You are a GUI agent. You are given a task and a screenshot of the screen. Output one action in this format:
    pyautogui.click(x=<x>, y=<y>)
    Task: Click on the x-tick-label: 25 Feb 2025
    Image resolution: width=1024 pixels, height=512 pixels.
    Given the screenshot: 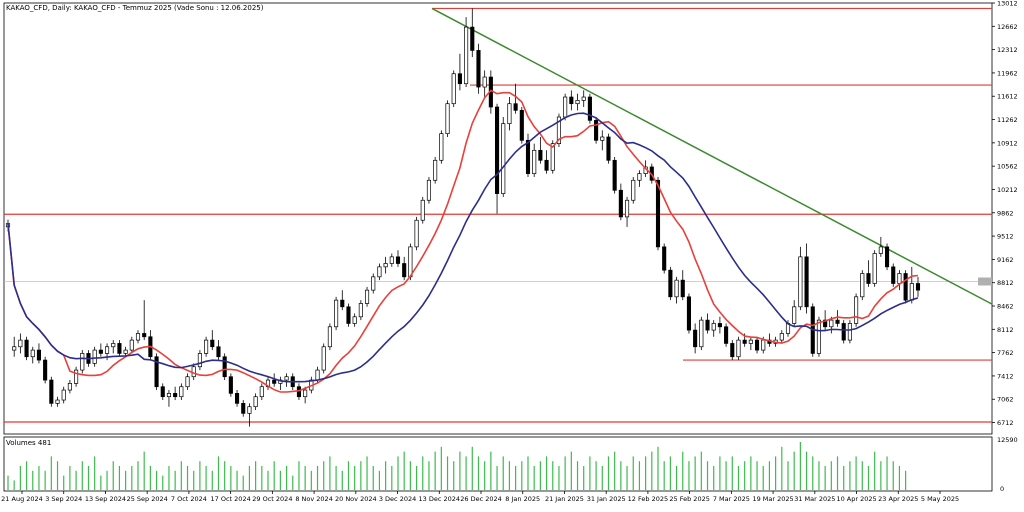 What is the action you would take?
    pyautogui.click(x=689, y=499)
    